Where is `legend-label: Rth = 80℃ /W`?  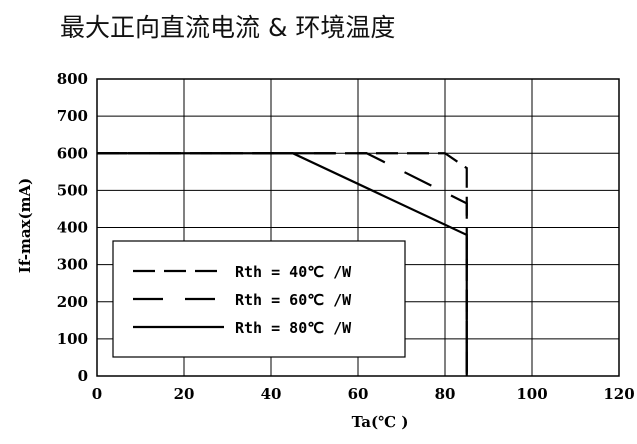 legend-label: Rth = 80℃ /W is located at coordinates (293, 328).